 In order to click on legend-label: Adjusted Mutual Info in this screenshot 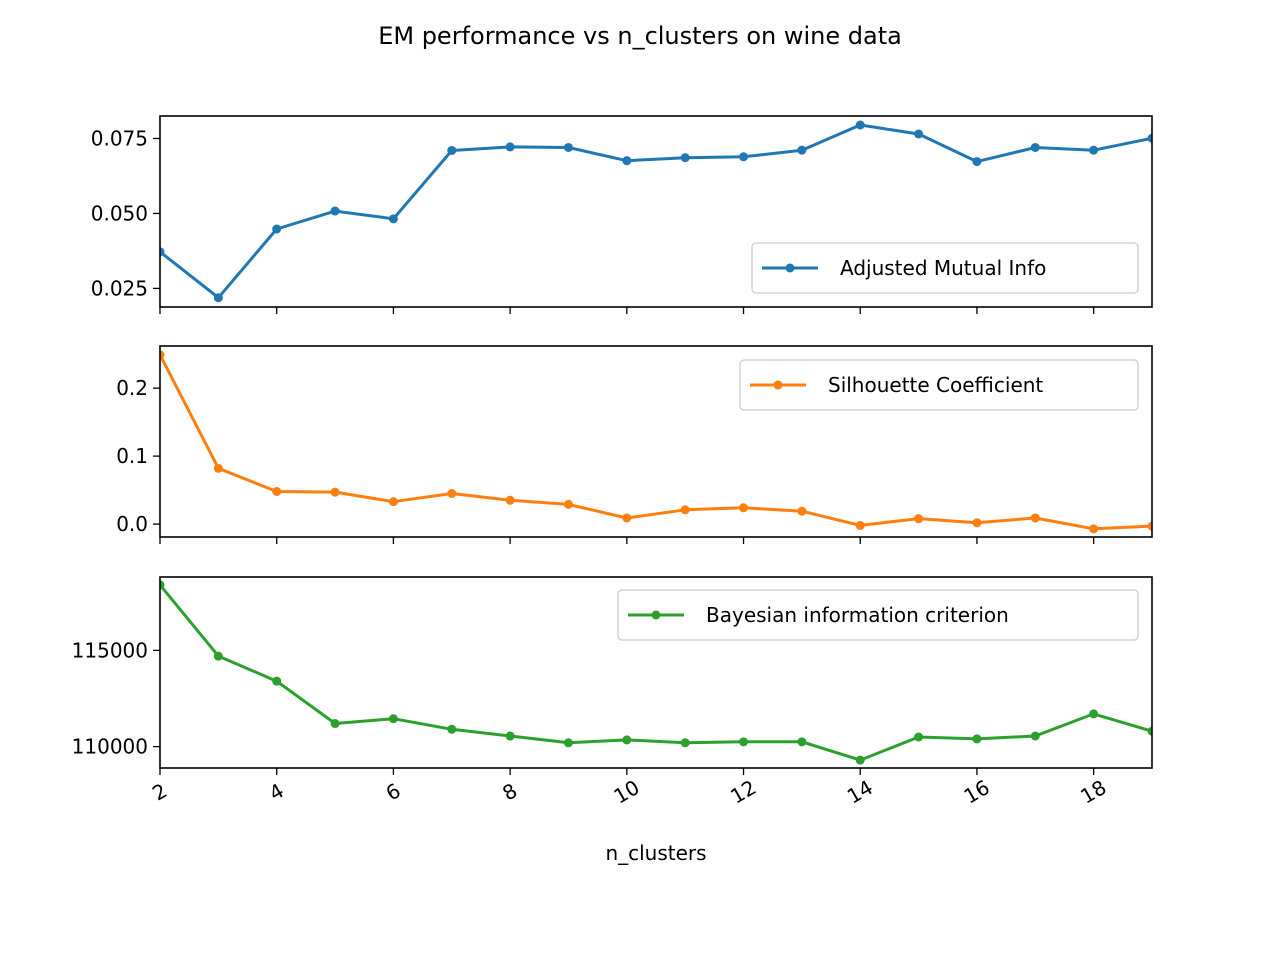, I will do `click(943, 268)`.